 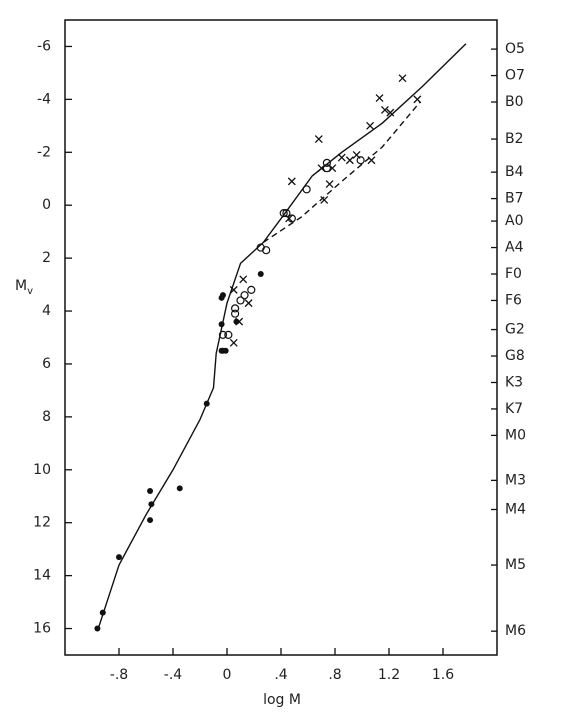 What do you see at coordinates (44, 99) in the screenshot?
I see `y-tick-label: -4` at bounding box center [44, 99].